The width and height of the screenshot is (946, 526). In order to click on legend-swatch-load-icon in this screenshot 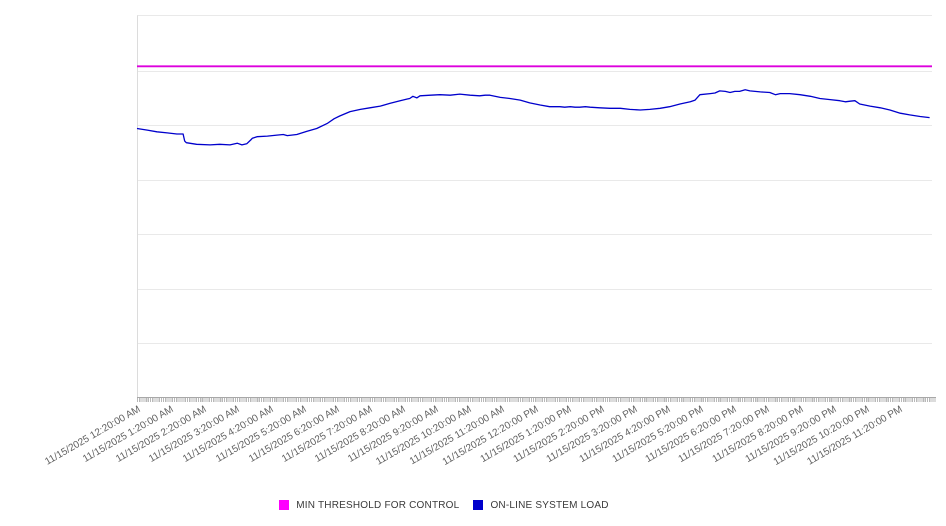, I will do `click(478, 505)`.